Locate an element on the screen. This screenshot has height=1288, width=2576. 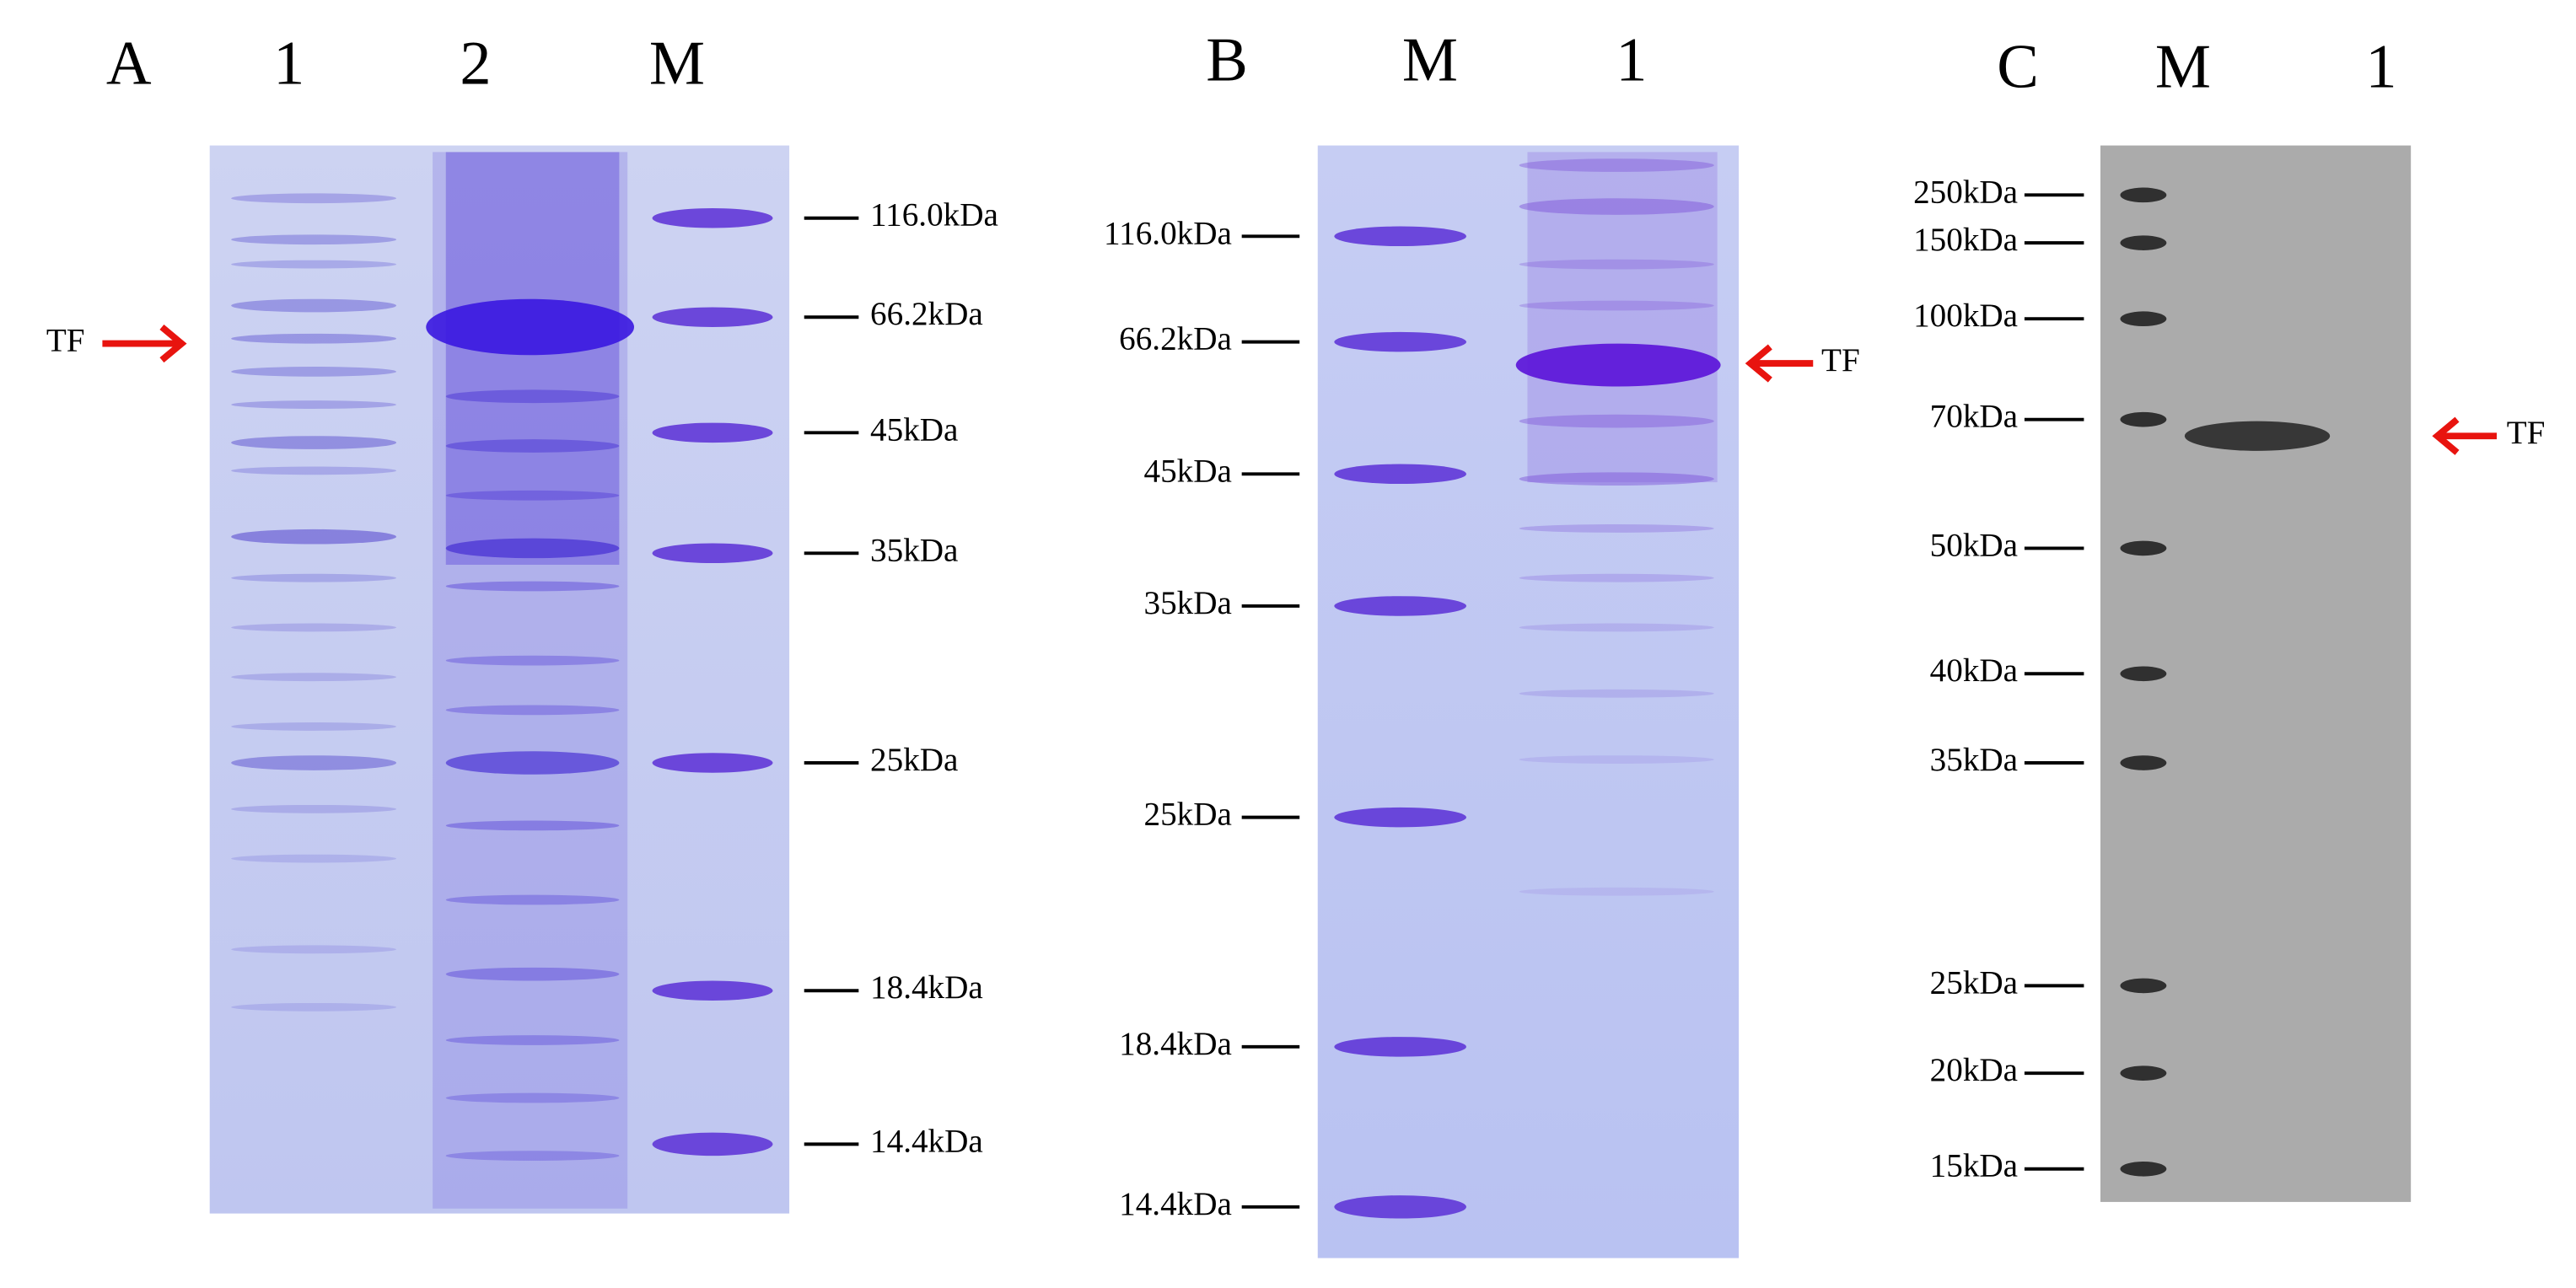
marker-label: 15kDa is located at coordinates (1974, 1166).